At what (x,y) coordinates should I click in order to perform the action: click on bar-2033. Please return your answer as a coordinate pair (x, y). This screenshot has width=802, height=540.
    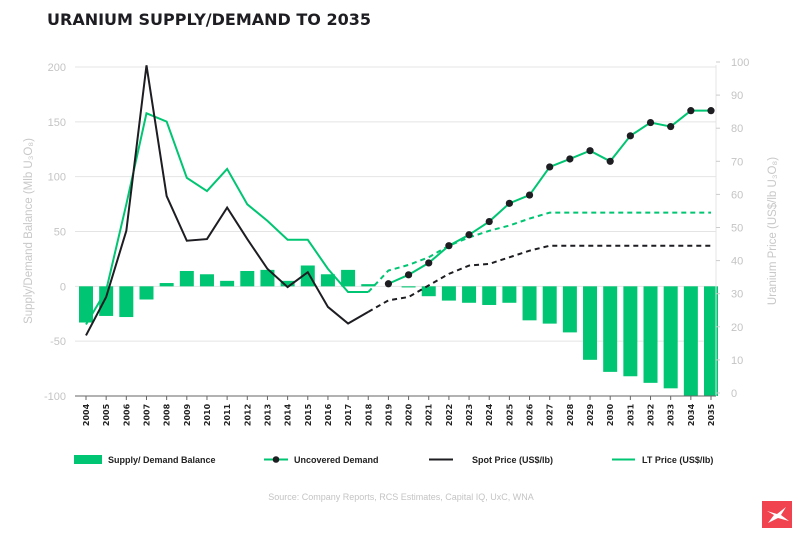
    Looking at the image, I should click on (670, 337).